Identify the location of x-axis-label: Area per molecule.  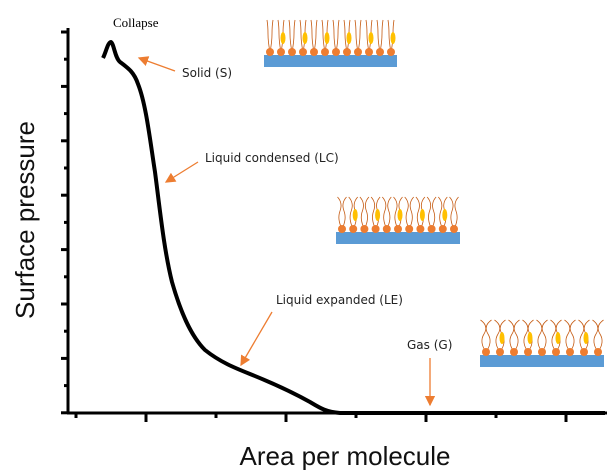
(345, 455).